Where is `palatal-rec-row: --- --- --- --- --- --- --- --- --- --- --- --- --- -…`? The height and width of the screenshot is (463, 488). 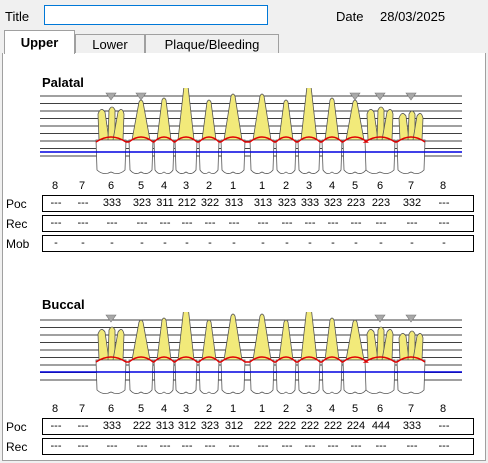 palatal-rec-row: --- --- --- --- --- --- --- --- --- --- --- --- --- -… is located at coordinates (258, 223).